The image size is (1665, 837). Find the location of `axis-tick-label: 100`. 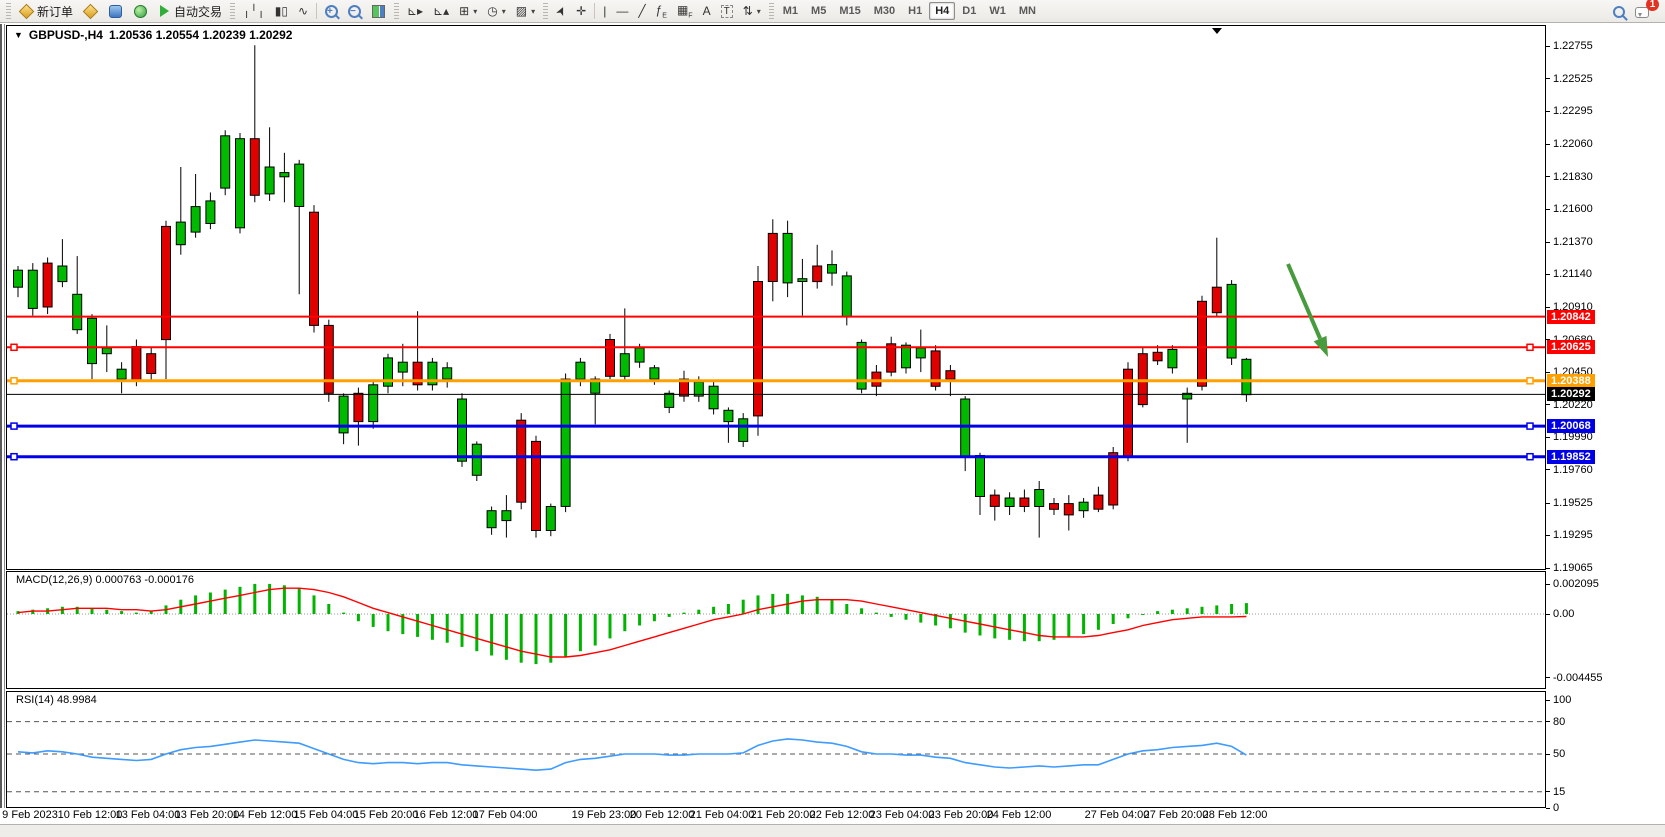

axis-tick-label: 100 is located at coordinates (1558, 700).